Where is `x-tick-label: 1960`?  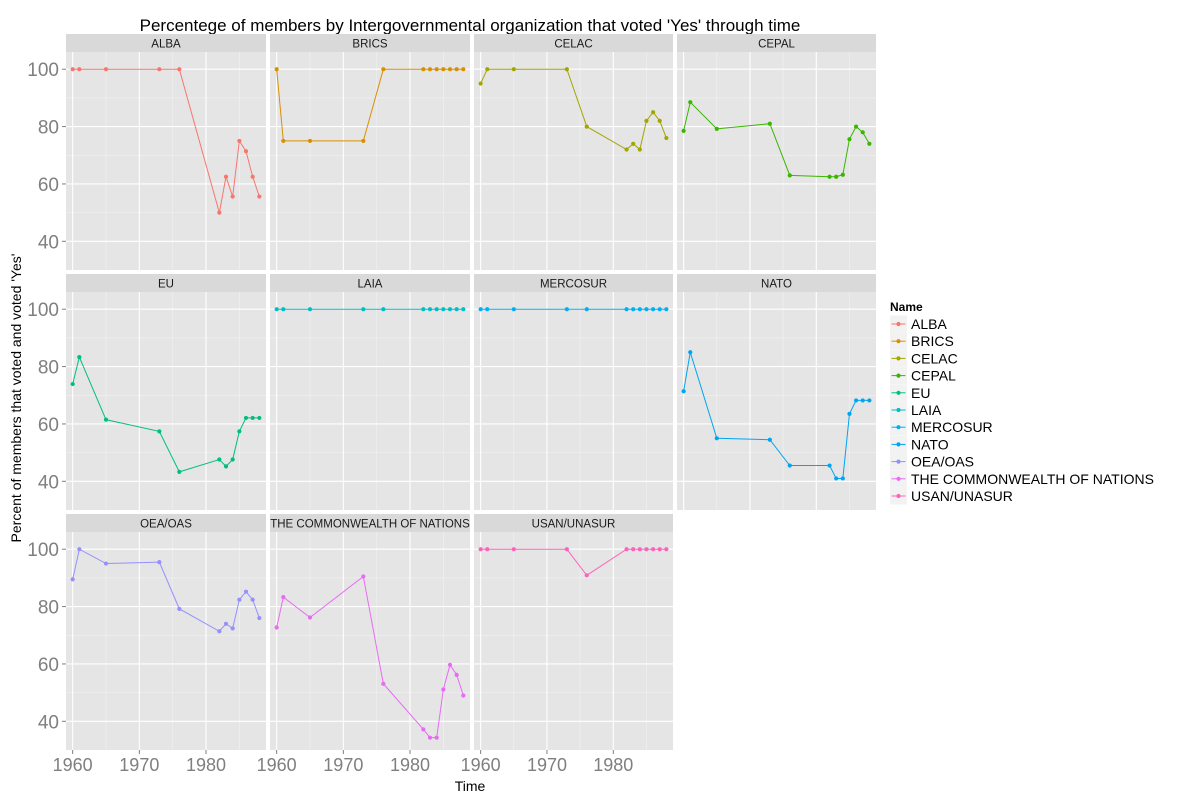 x-tick-label: 1960 is located at coordinates (73, 765).